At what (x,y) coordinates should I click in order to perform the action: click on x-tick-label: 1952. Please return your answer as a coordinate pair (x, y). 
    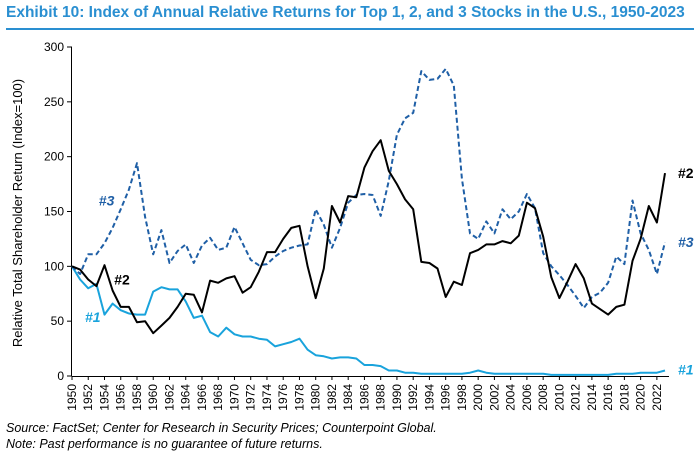
    Looking at the image, I should click on (88, 397).